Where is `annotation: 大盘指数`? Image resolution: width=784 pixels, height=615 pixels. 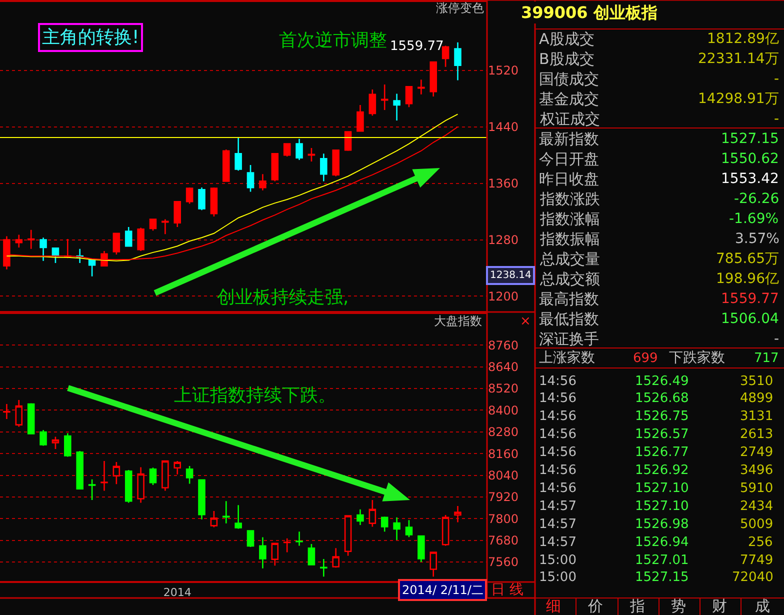
annotation: 大盘指数 is located at coordinates (458, 321).